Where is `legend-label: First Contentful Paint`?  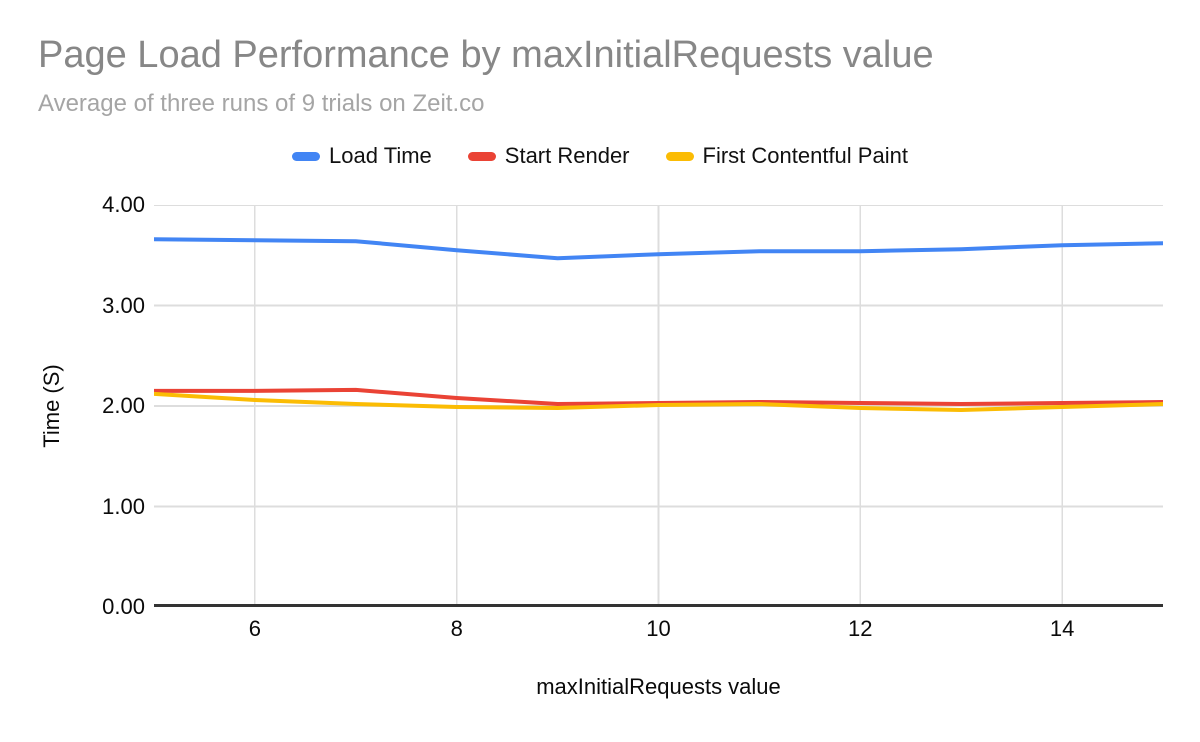 legend-label: First Contentful Paint is located at coordinates (805, 155).